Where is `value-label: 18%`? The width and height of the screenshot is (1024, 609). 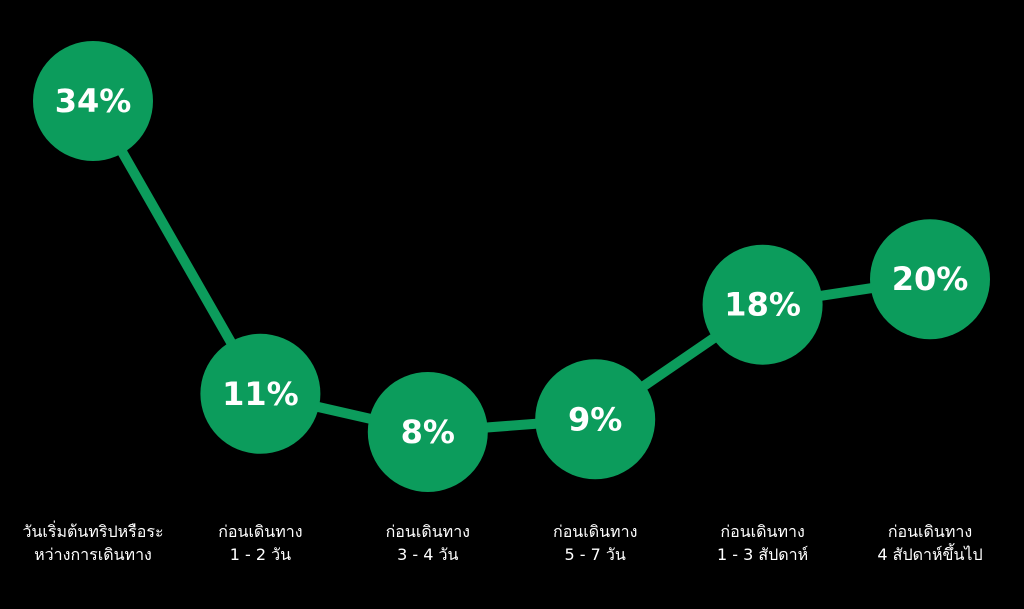
value-label: 18% is located at coordinates (762, 305).